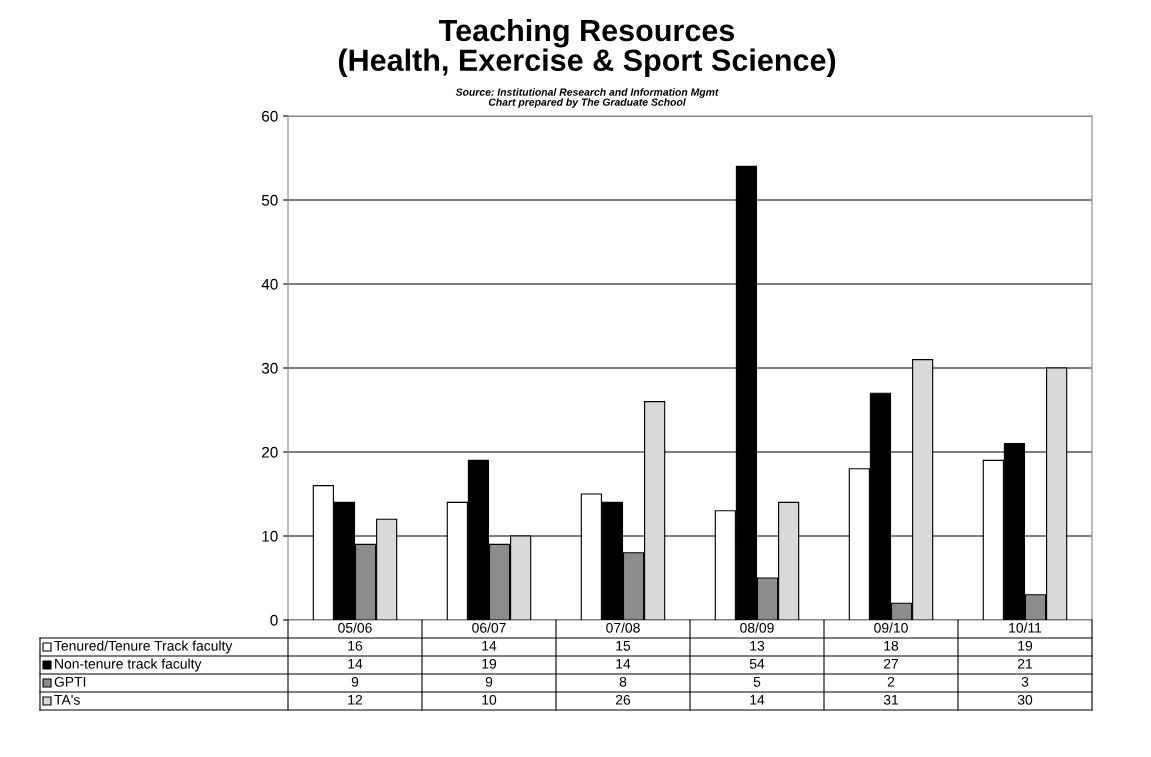  Describe the element at coordinates (623, 681) in the screenshot. I see `data-label: 8` at that location.